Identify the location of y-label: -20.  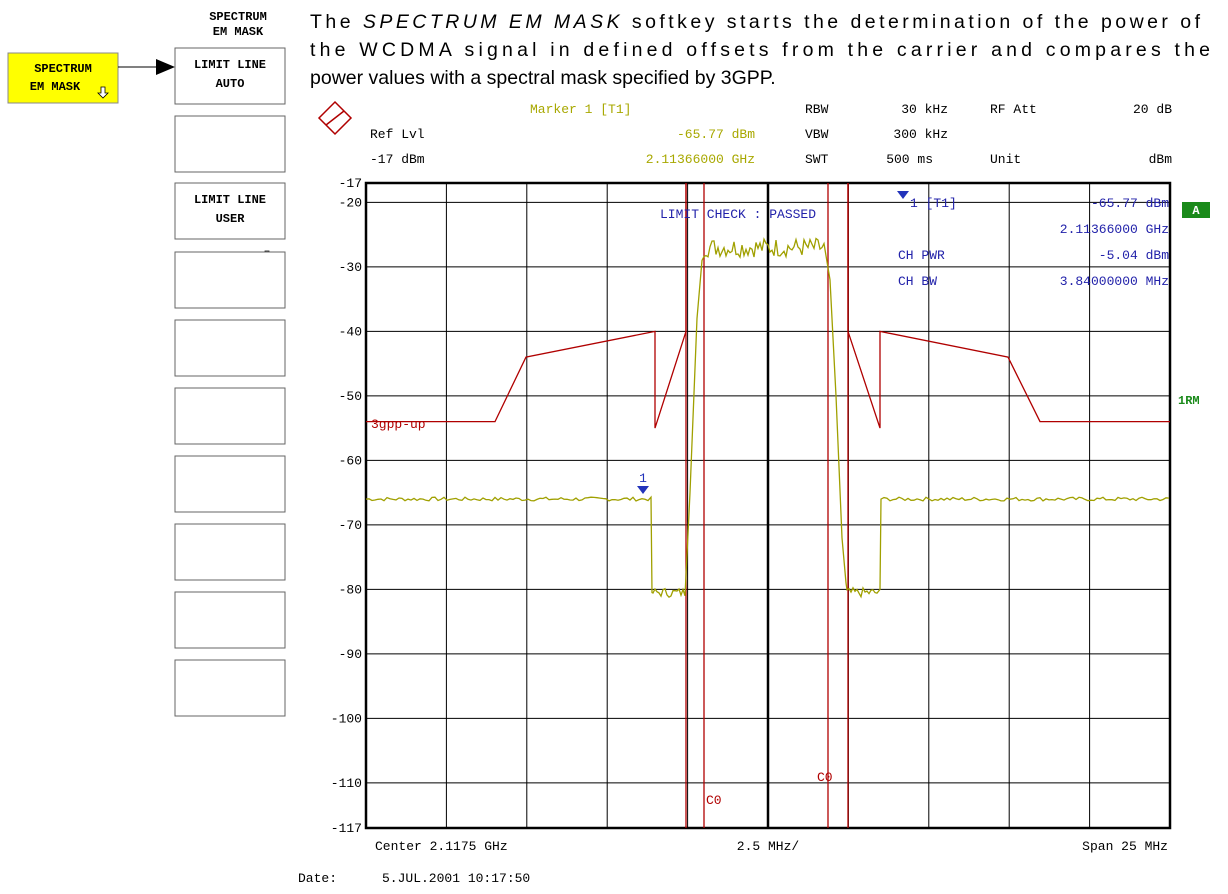
(350, 202).